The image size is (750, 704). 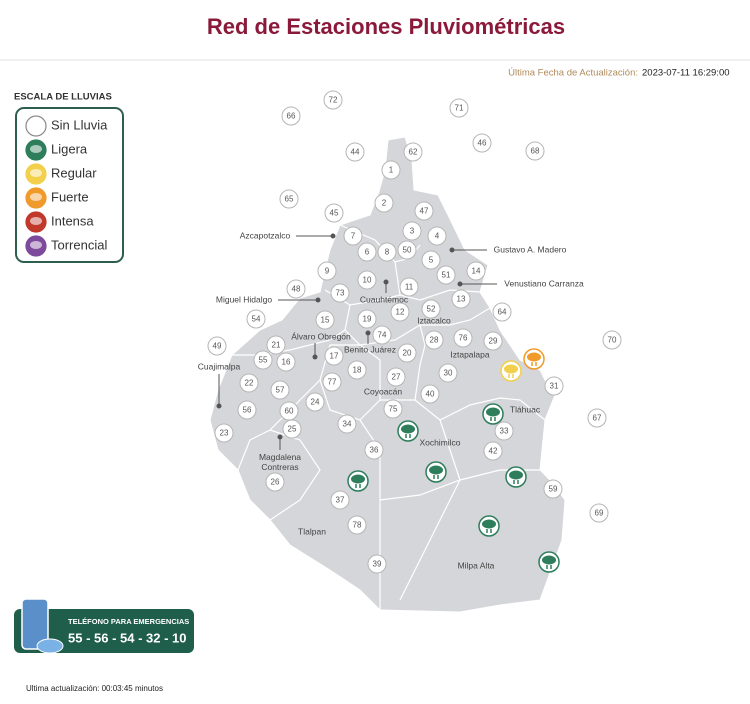 What do you see at coordinates (70, 196) in the screenshot?
I see `legend-label: Fuerte` at bounding box center [70, 196].